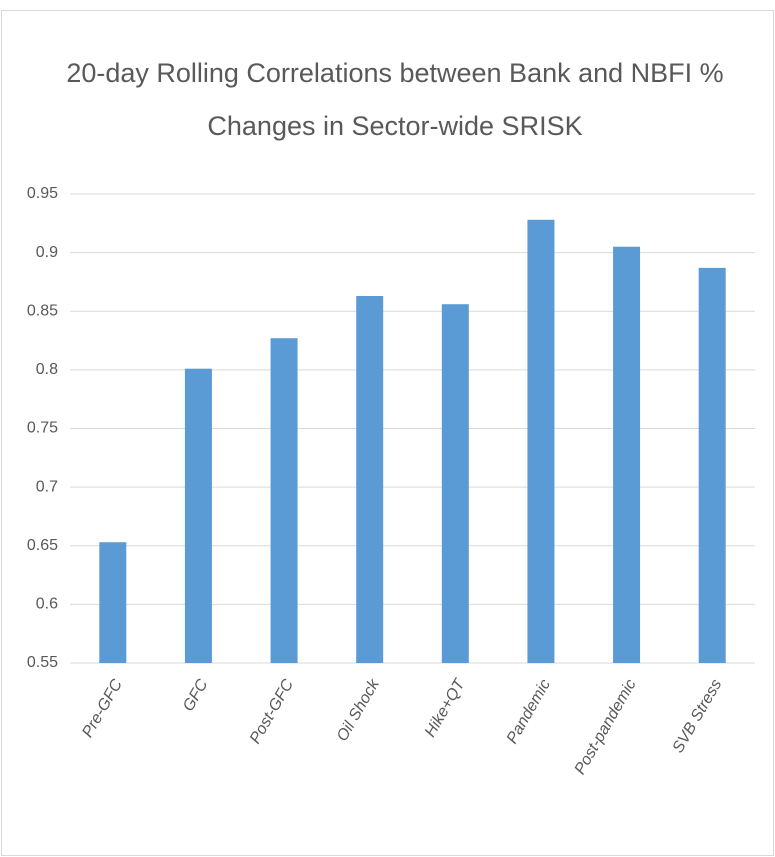 This screenshot has width=775, height=857. I want to click on y-tick-label: 0.65, so click(42, 545).